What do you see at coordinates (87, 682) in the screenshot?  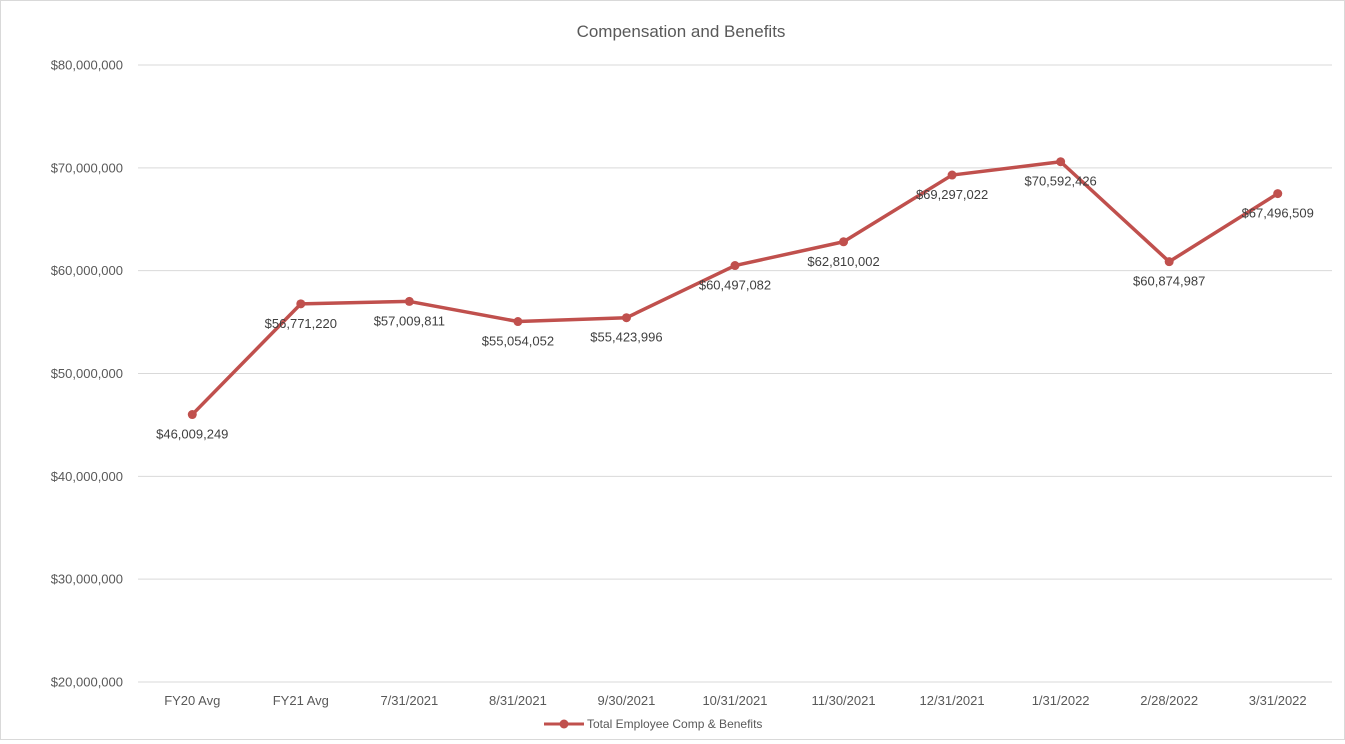 I see `y-tick-label: $20,000,000` at bounding box center [87, 682].